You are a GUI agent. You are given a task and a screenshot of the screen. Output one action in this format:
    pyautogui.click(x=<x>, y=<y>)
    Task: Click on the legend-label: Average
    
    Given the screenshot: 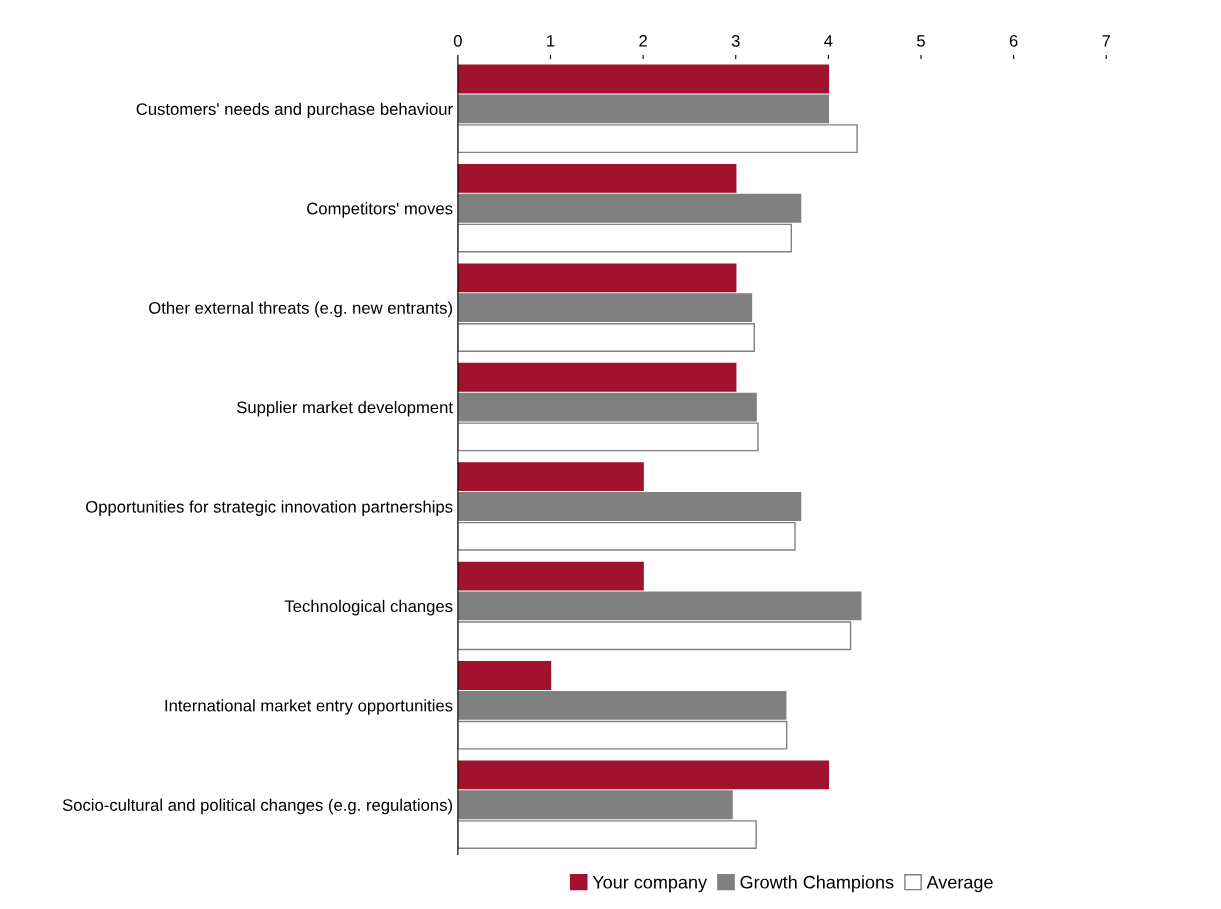 What is the action you would take?
    pyautogui.click(x=959, y=884)
    